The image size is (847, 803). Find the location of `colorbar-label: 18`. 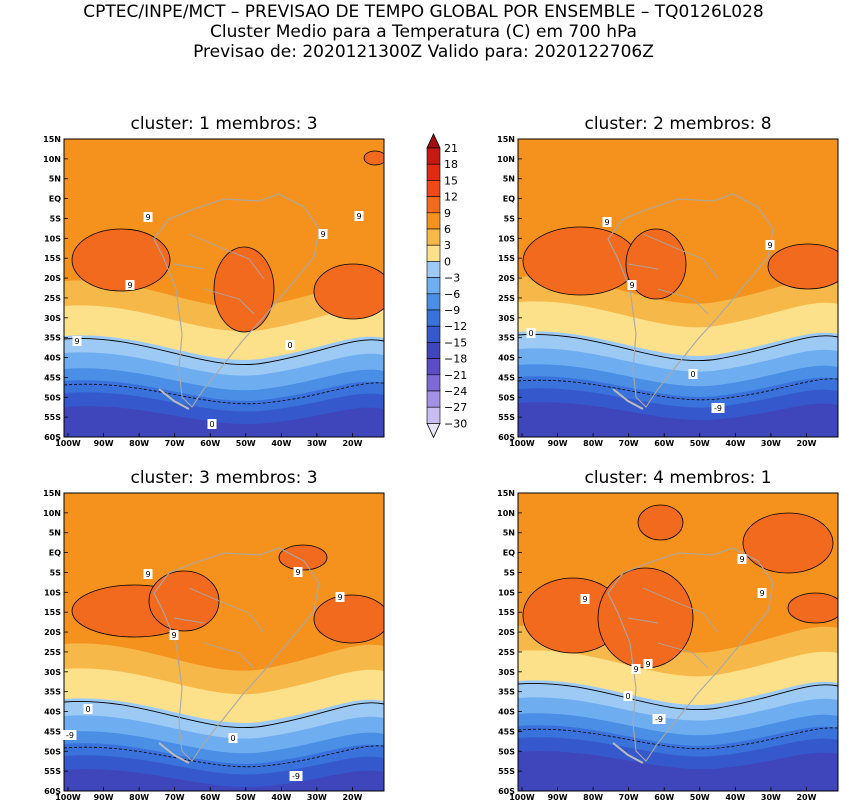

colorbar-label: 18 is located at coordinates (451, 164).